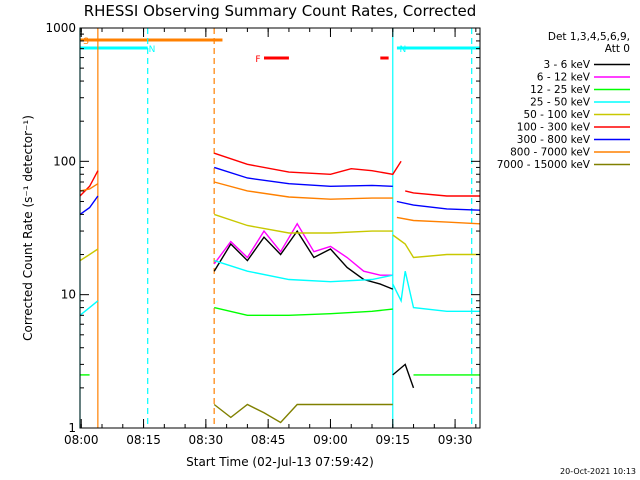 The width and height of the screenshot is (640, 480). What do you see at coordinates (68, 295) in the screenshot?
I see `y-tick-label: 10` at bounding box center [68, 295].